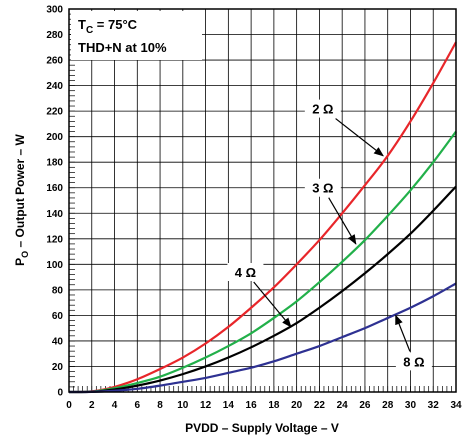 This screenshot has width=465, height=443. Describe the element at coordinates (183, 405) in the screenshot. I see `x-tick-label: 10` at that location.